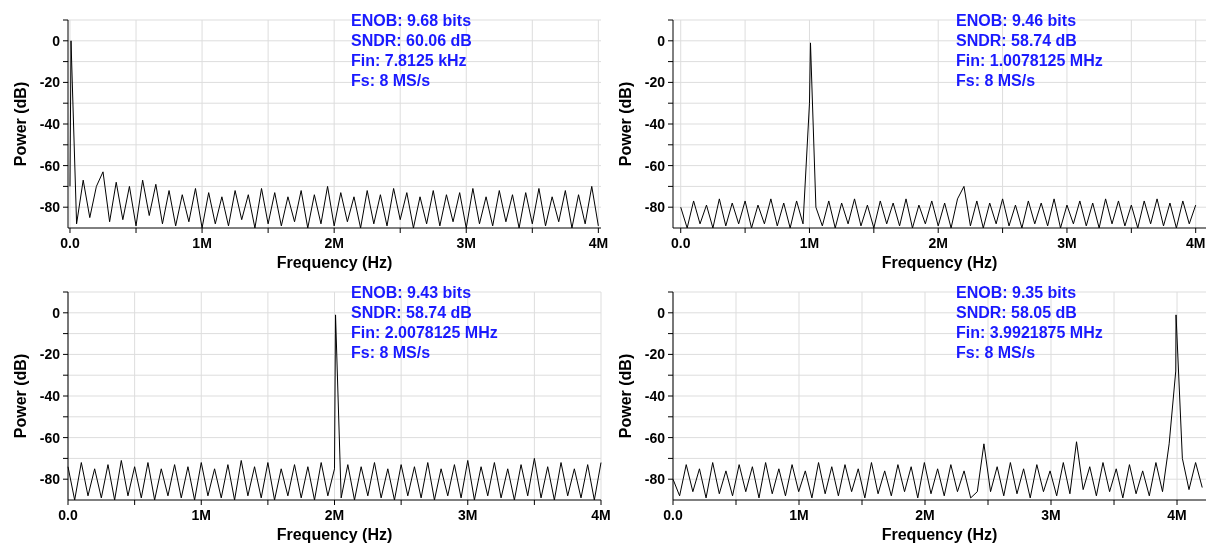  I want to click on annotation: ENOB: 9.46 bits, so click(1016, 20).